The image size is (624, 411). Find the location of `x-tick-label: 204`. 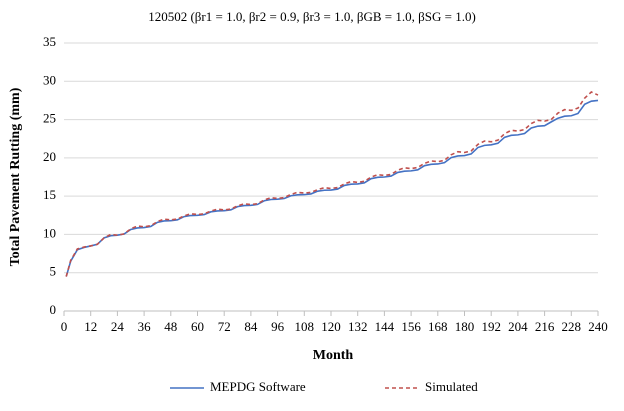

x-tick-label: 204 is located at coordinates (518, 326).